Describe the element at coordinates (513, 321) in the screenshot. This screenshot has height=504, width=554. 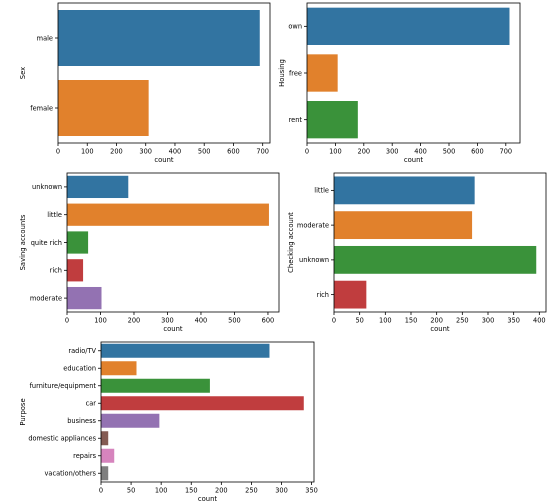
I see `checking-xtick-label-7: 350` at that location.